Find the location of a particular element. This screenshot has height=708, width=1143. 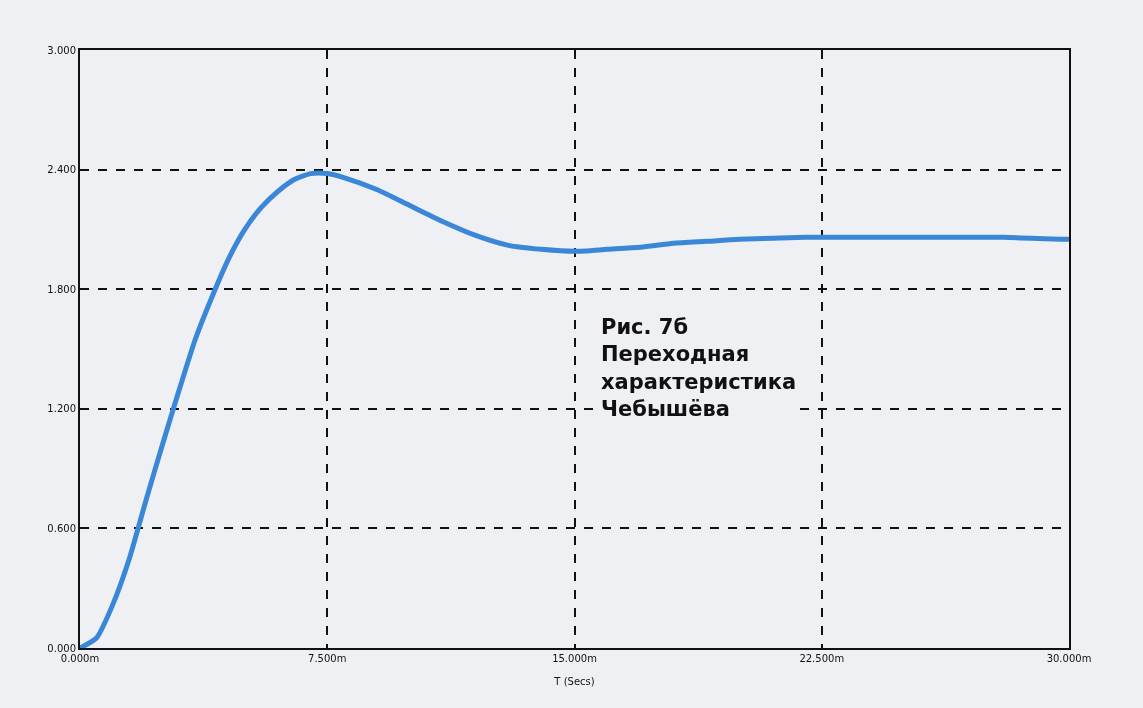

x-tick-label: 7.500m is located at coordinates (327, 658).